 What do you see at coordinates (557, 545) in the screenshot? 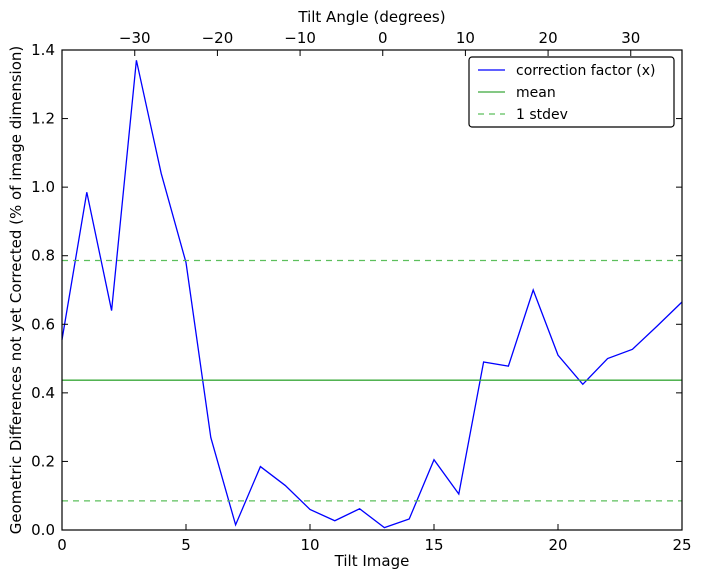
I see `x-tick-label: 20` at bounding box center [557, 545].